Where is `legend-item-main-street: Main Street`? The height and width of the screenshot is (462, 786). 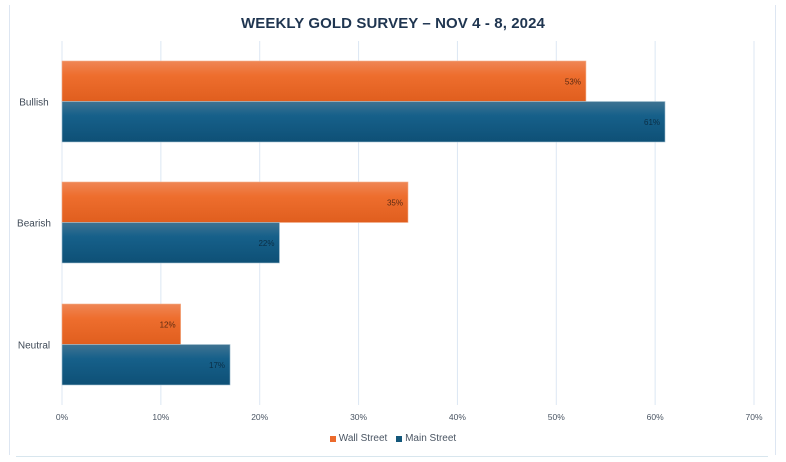
legend-item-main-street: Main Street is located at coordinates (426, 438).